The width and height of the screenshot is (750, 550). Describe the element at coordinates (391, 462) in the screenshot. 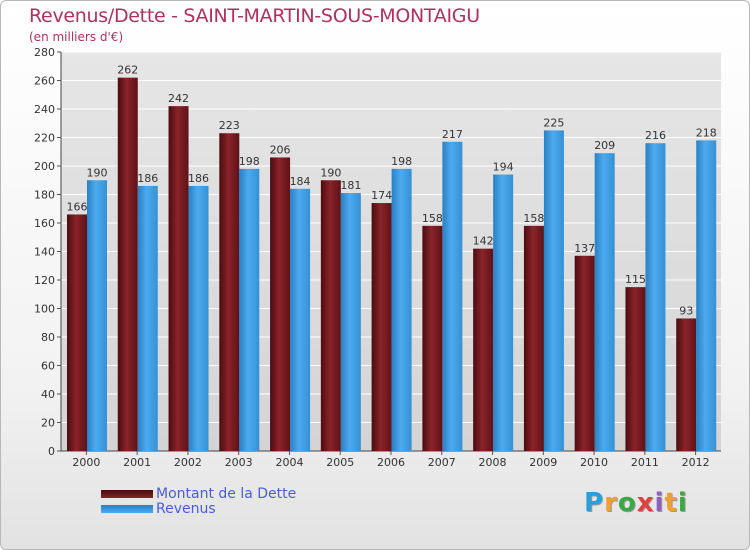

I see `x-tick-label: 2006` at that location.